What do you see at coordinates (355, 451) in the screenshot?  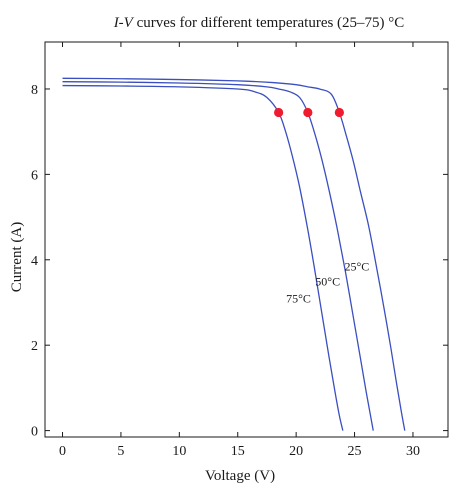 I see `x-tick-label: 25` at bounding box center [355, 451].